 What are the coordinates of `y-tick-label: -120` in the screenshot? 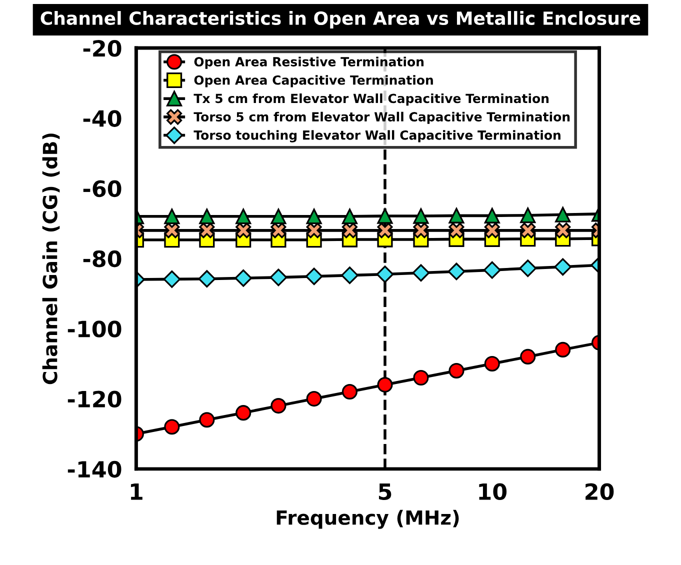 It's located at (95, 399).